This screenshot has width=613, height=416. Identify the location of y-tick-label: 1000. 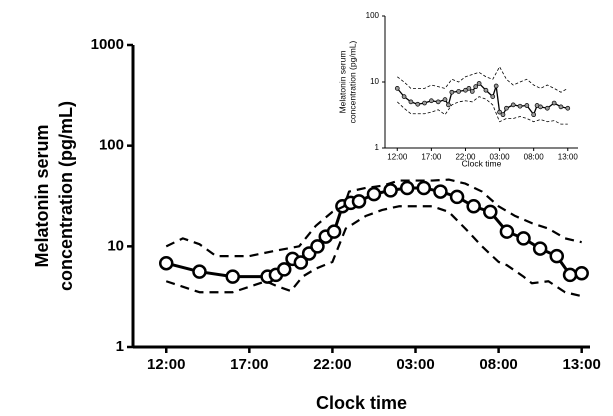
(107, 44).